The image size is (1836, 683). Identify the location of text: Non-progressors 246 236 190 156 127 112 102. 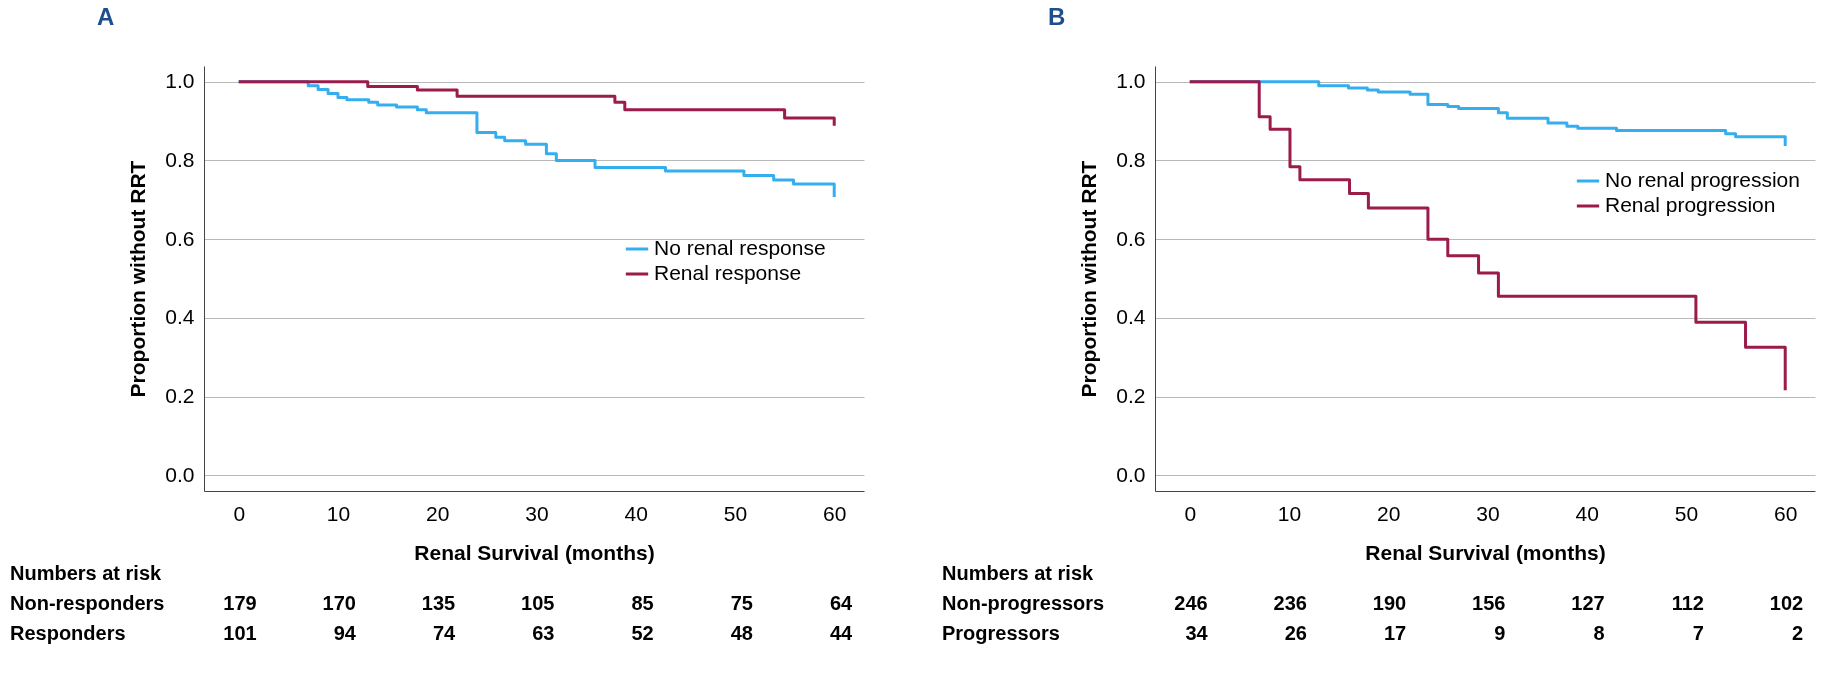
(1373, 603).